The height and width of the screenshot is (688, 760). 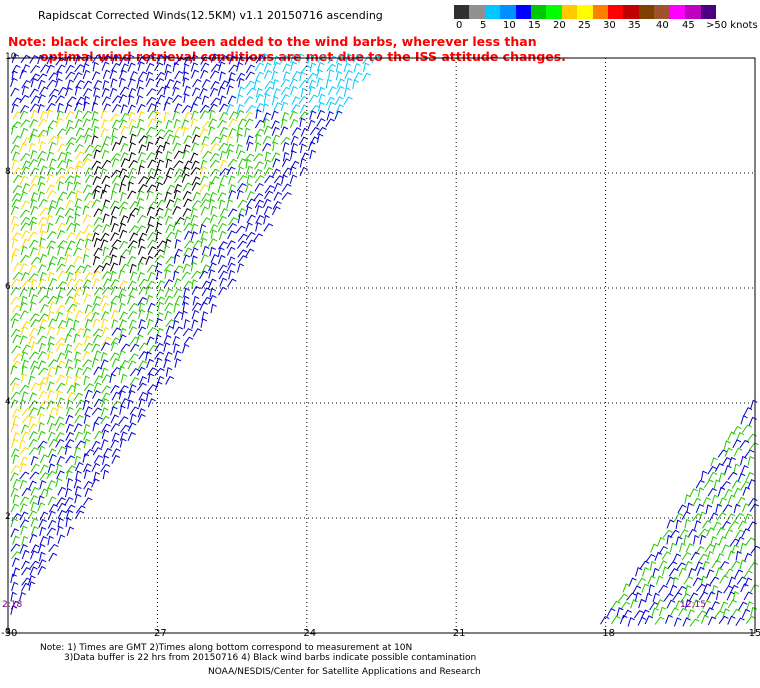 I want to click on colorbar-label: >50 knots, so click(x=732, y=25).